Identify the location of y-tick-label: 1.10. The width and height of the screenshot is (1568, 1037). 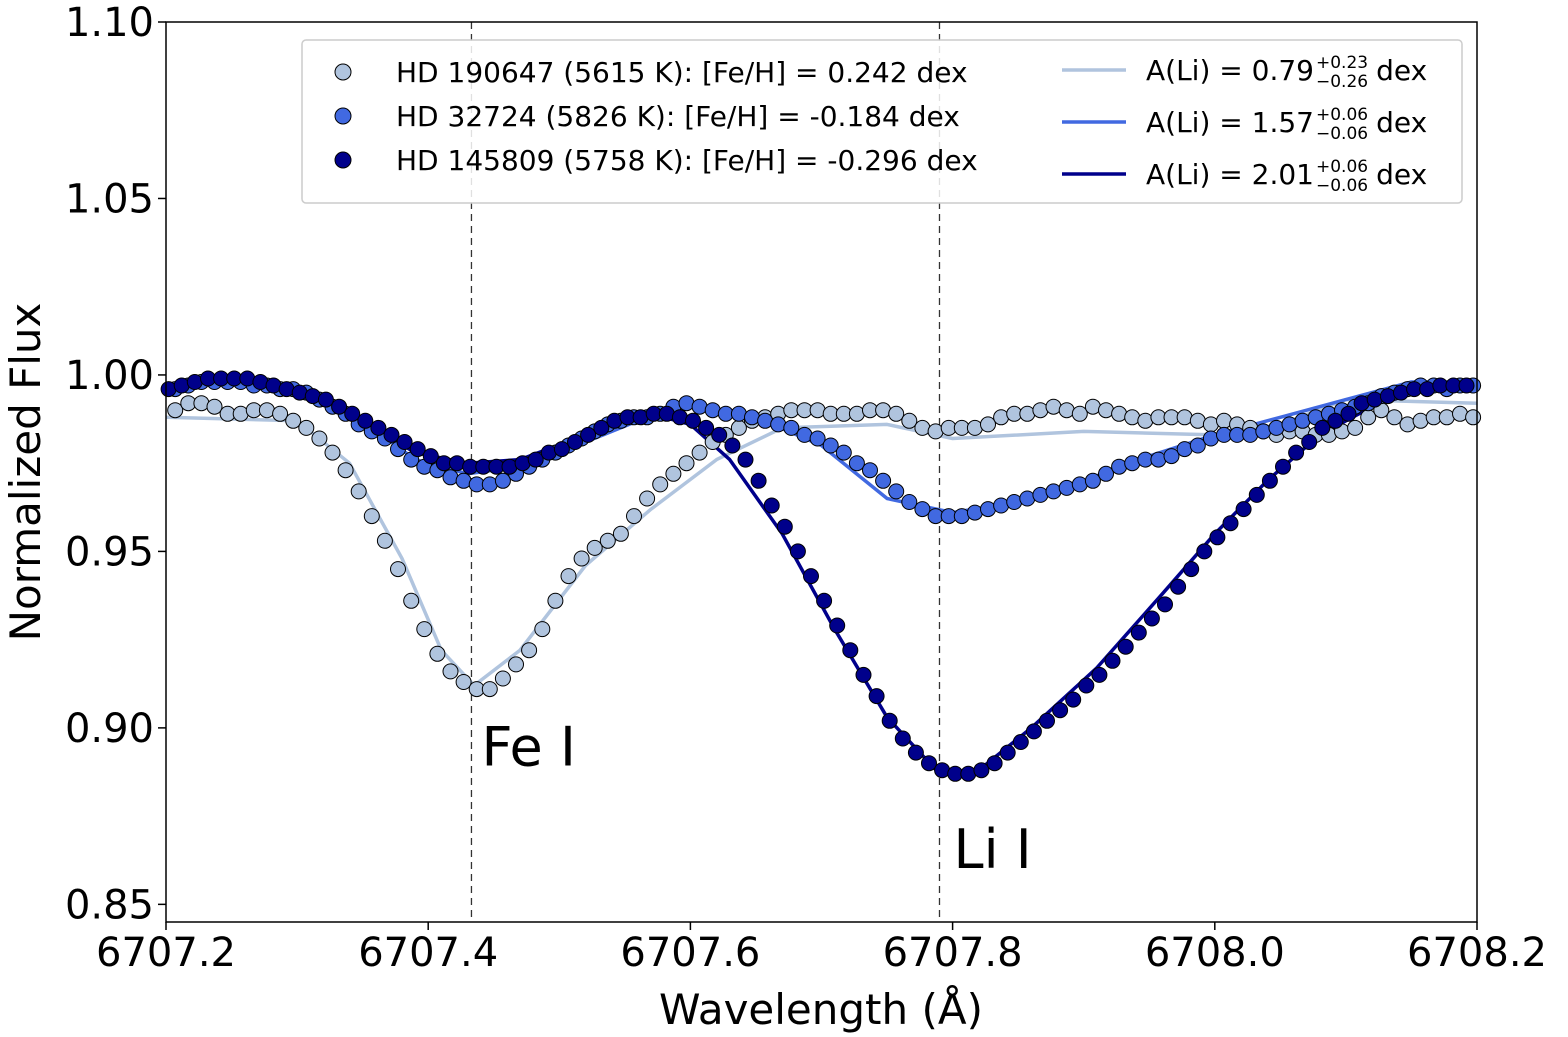
(109, 23).